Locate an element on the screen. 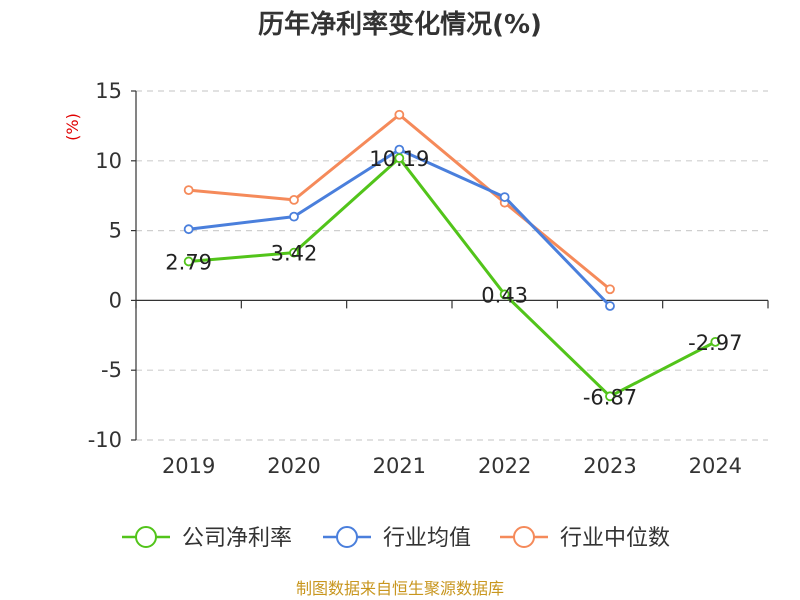 This screenshot has height=600, width=800. legend-item-1: 行业均值 is located at coordinates (397, 538).